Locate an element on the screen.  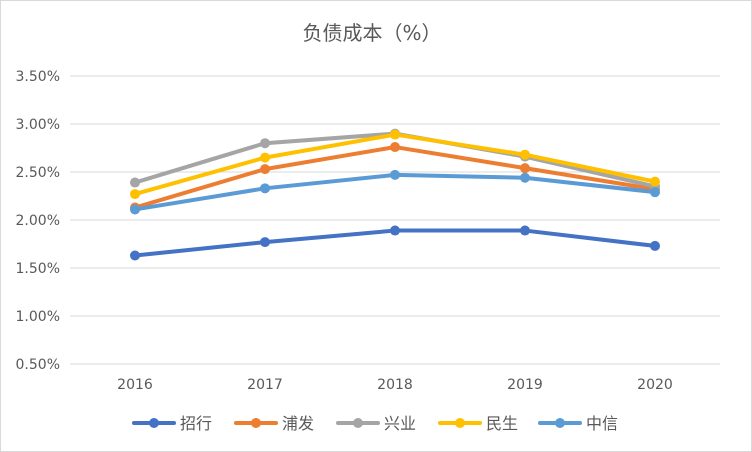
x-axis-ticks: 2016 2017 2018 2019 2020 is located at coordinates (395, 385).